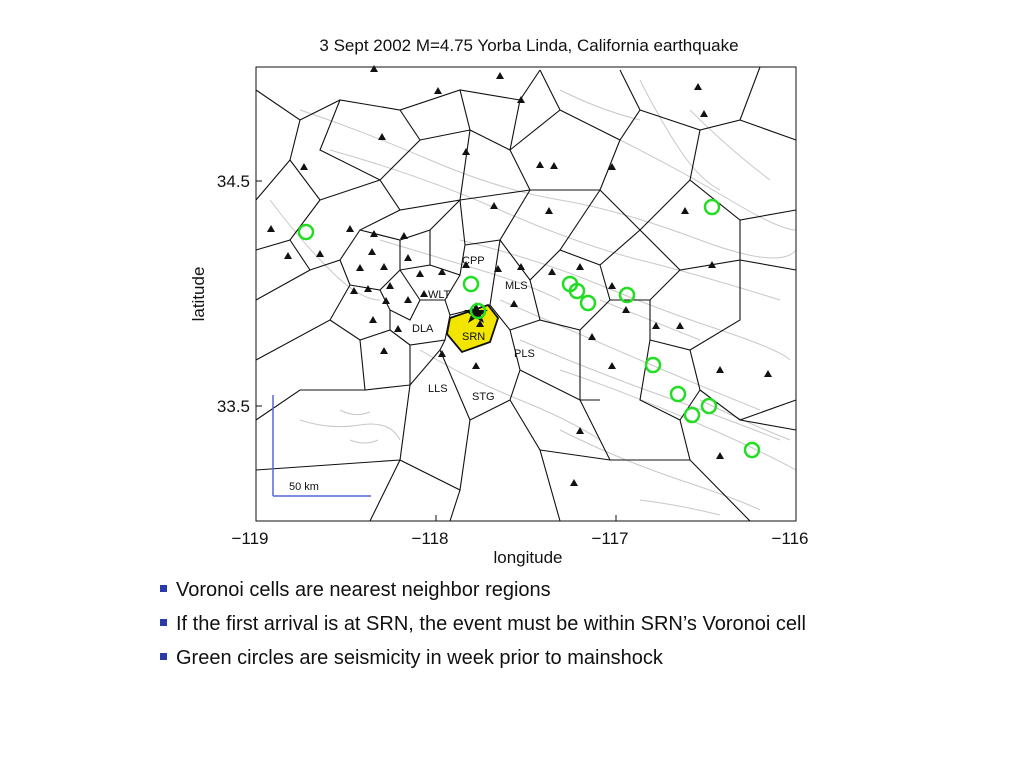 The width and height of the screenshot is (1024, 768). What do you see at coordinates (198, 294) in the screenshot?
I see `y-axis-label: latitude` at bounding box center [198, 294].